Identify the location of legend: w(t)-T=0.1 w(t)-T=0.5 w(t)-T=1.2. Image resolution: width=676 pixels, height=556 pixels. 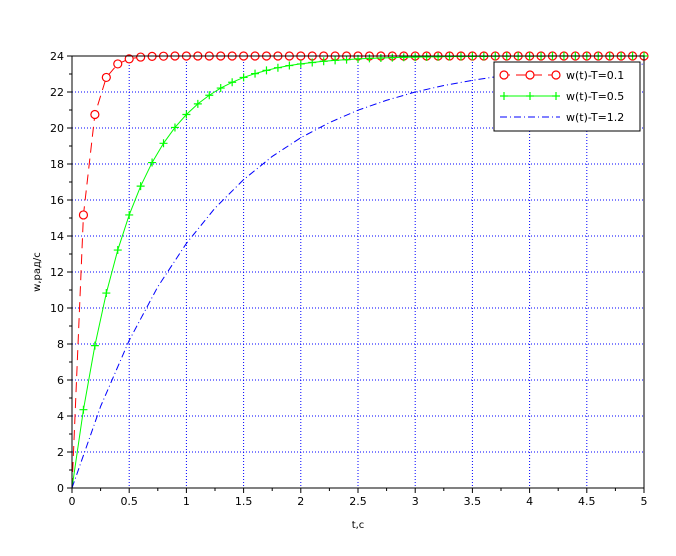
(567, 96).